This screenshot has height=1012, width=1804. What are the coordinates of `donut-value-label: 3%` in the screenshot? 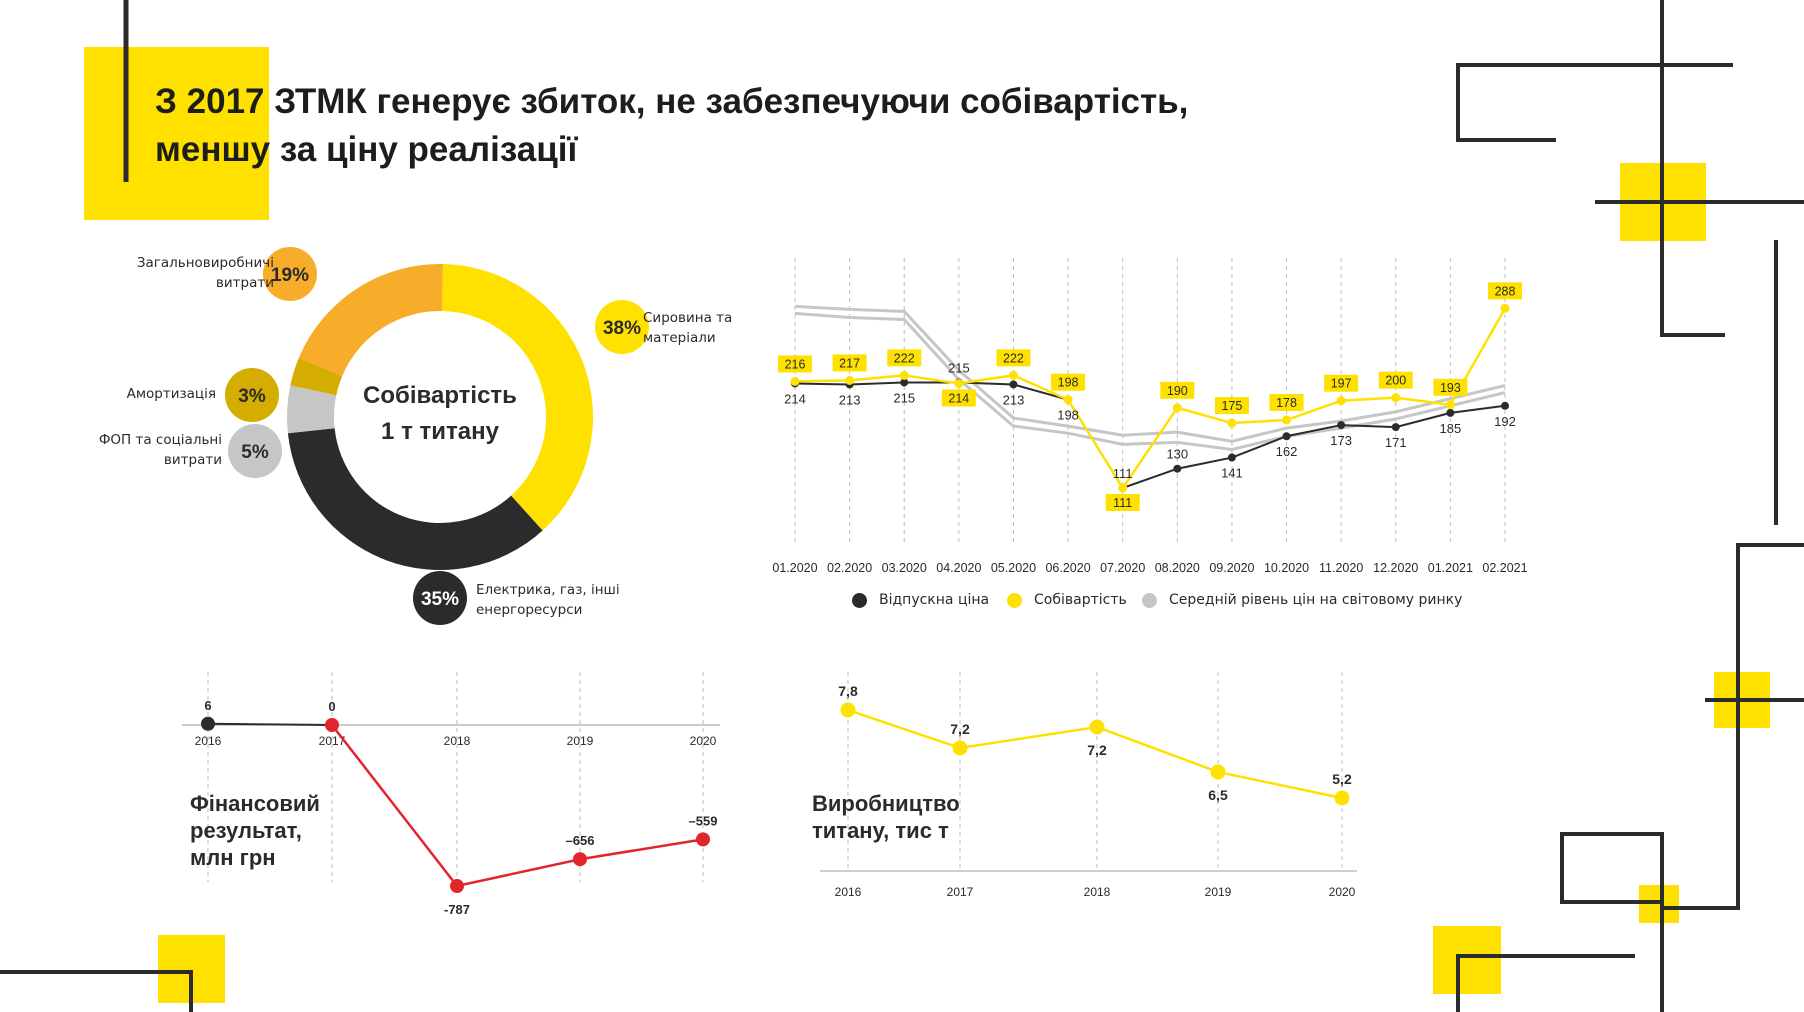 It's located at (252, 396).